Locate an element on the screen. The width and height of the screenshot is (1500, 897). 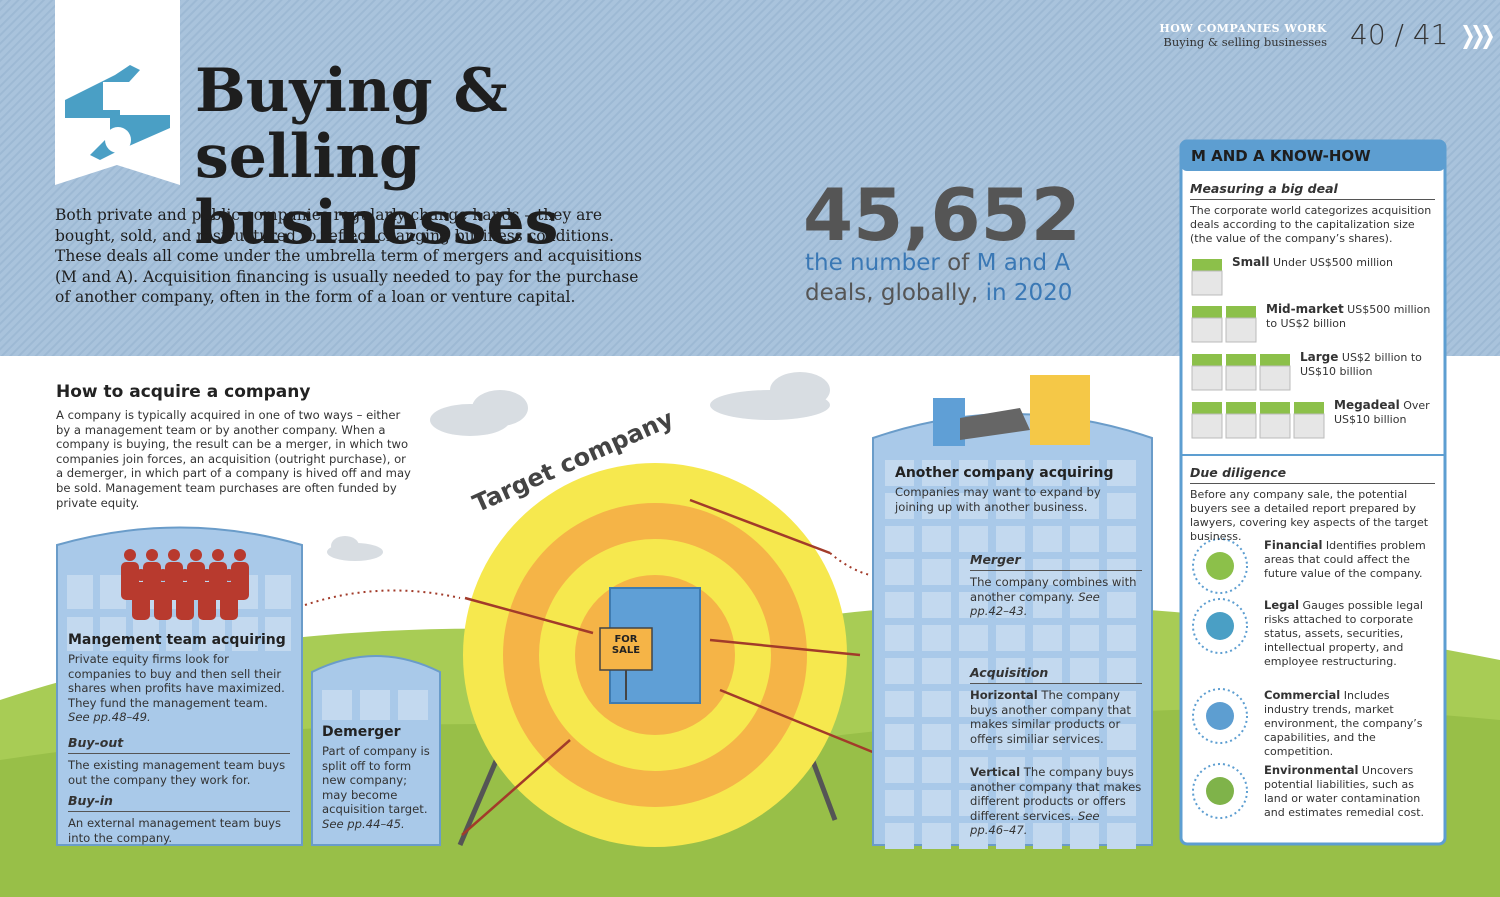
tier: Small Under US$500 million is located at coordinates (1337, 262).